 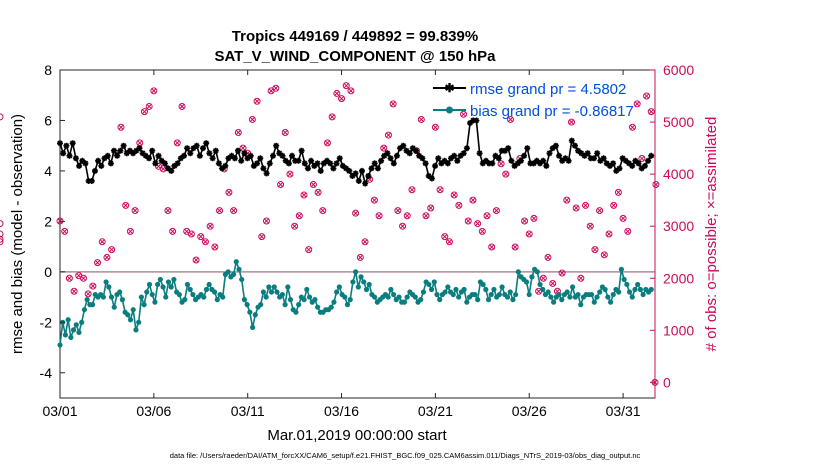 What do you see at coordinates (355, 303) in the screenshot?
I see `bias-series` at bounding box center [355, 303].